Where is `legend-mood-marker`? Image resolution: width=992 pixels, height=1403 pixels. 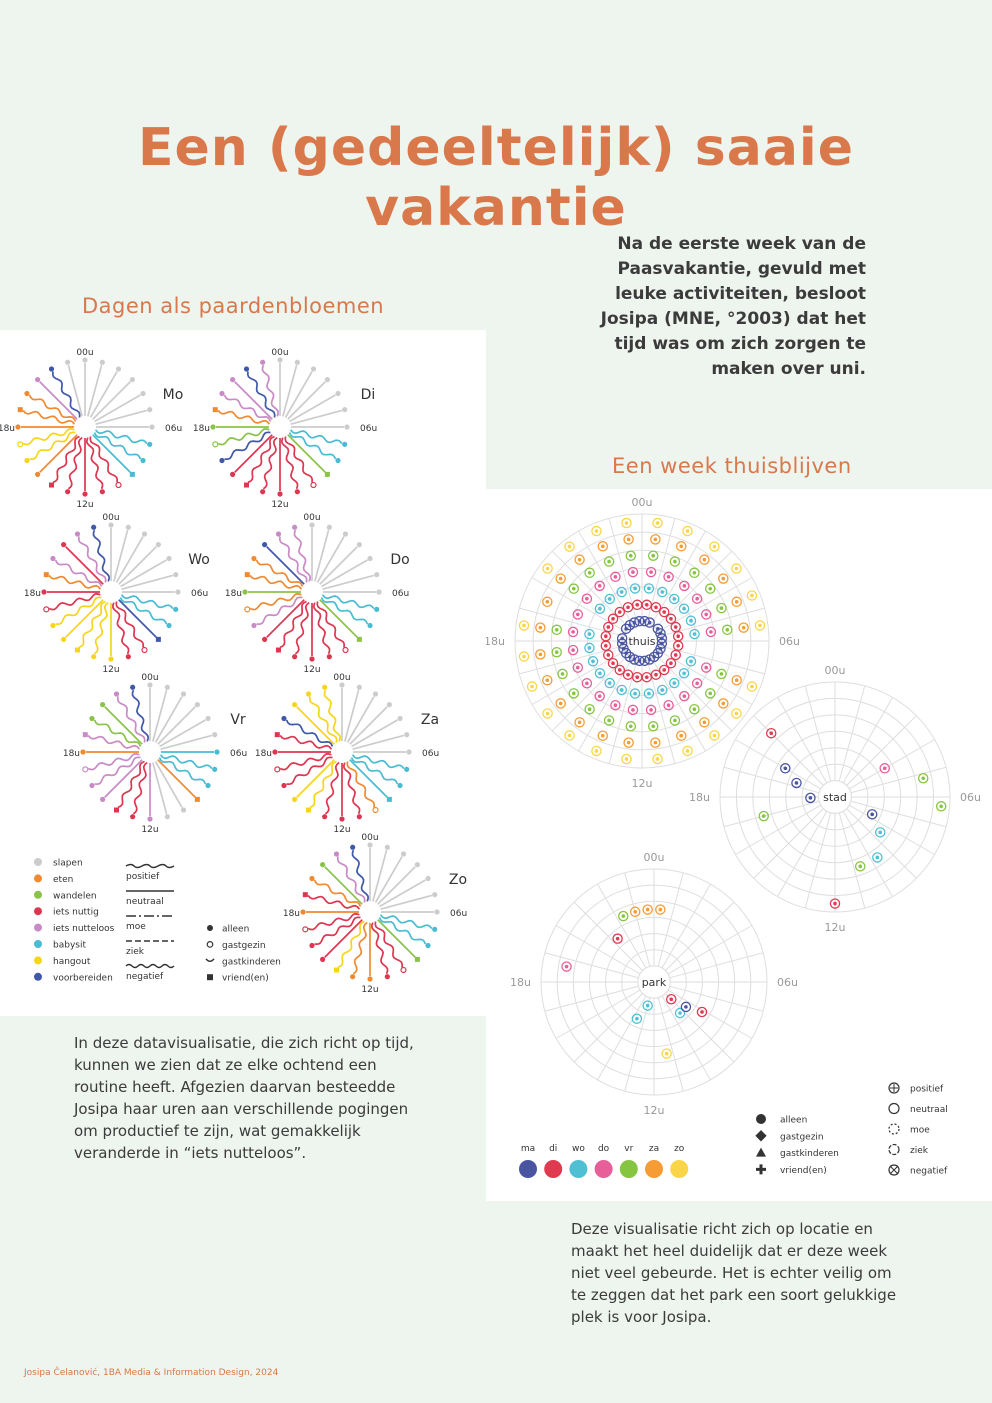 legend-mood-marker is located at coordinates (894, 1149).